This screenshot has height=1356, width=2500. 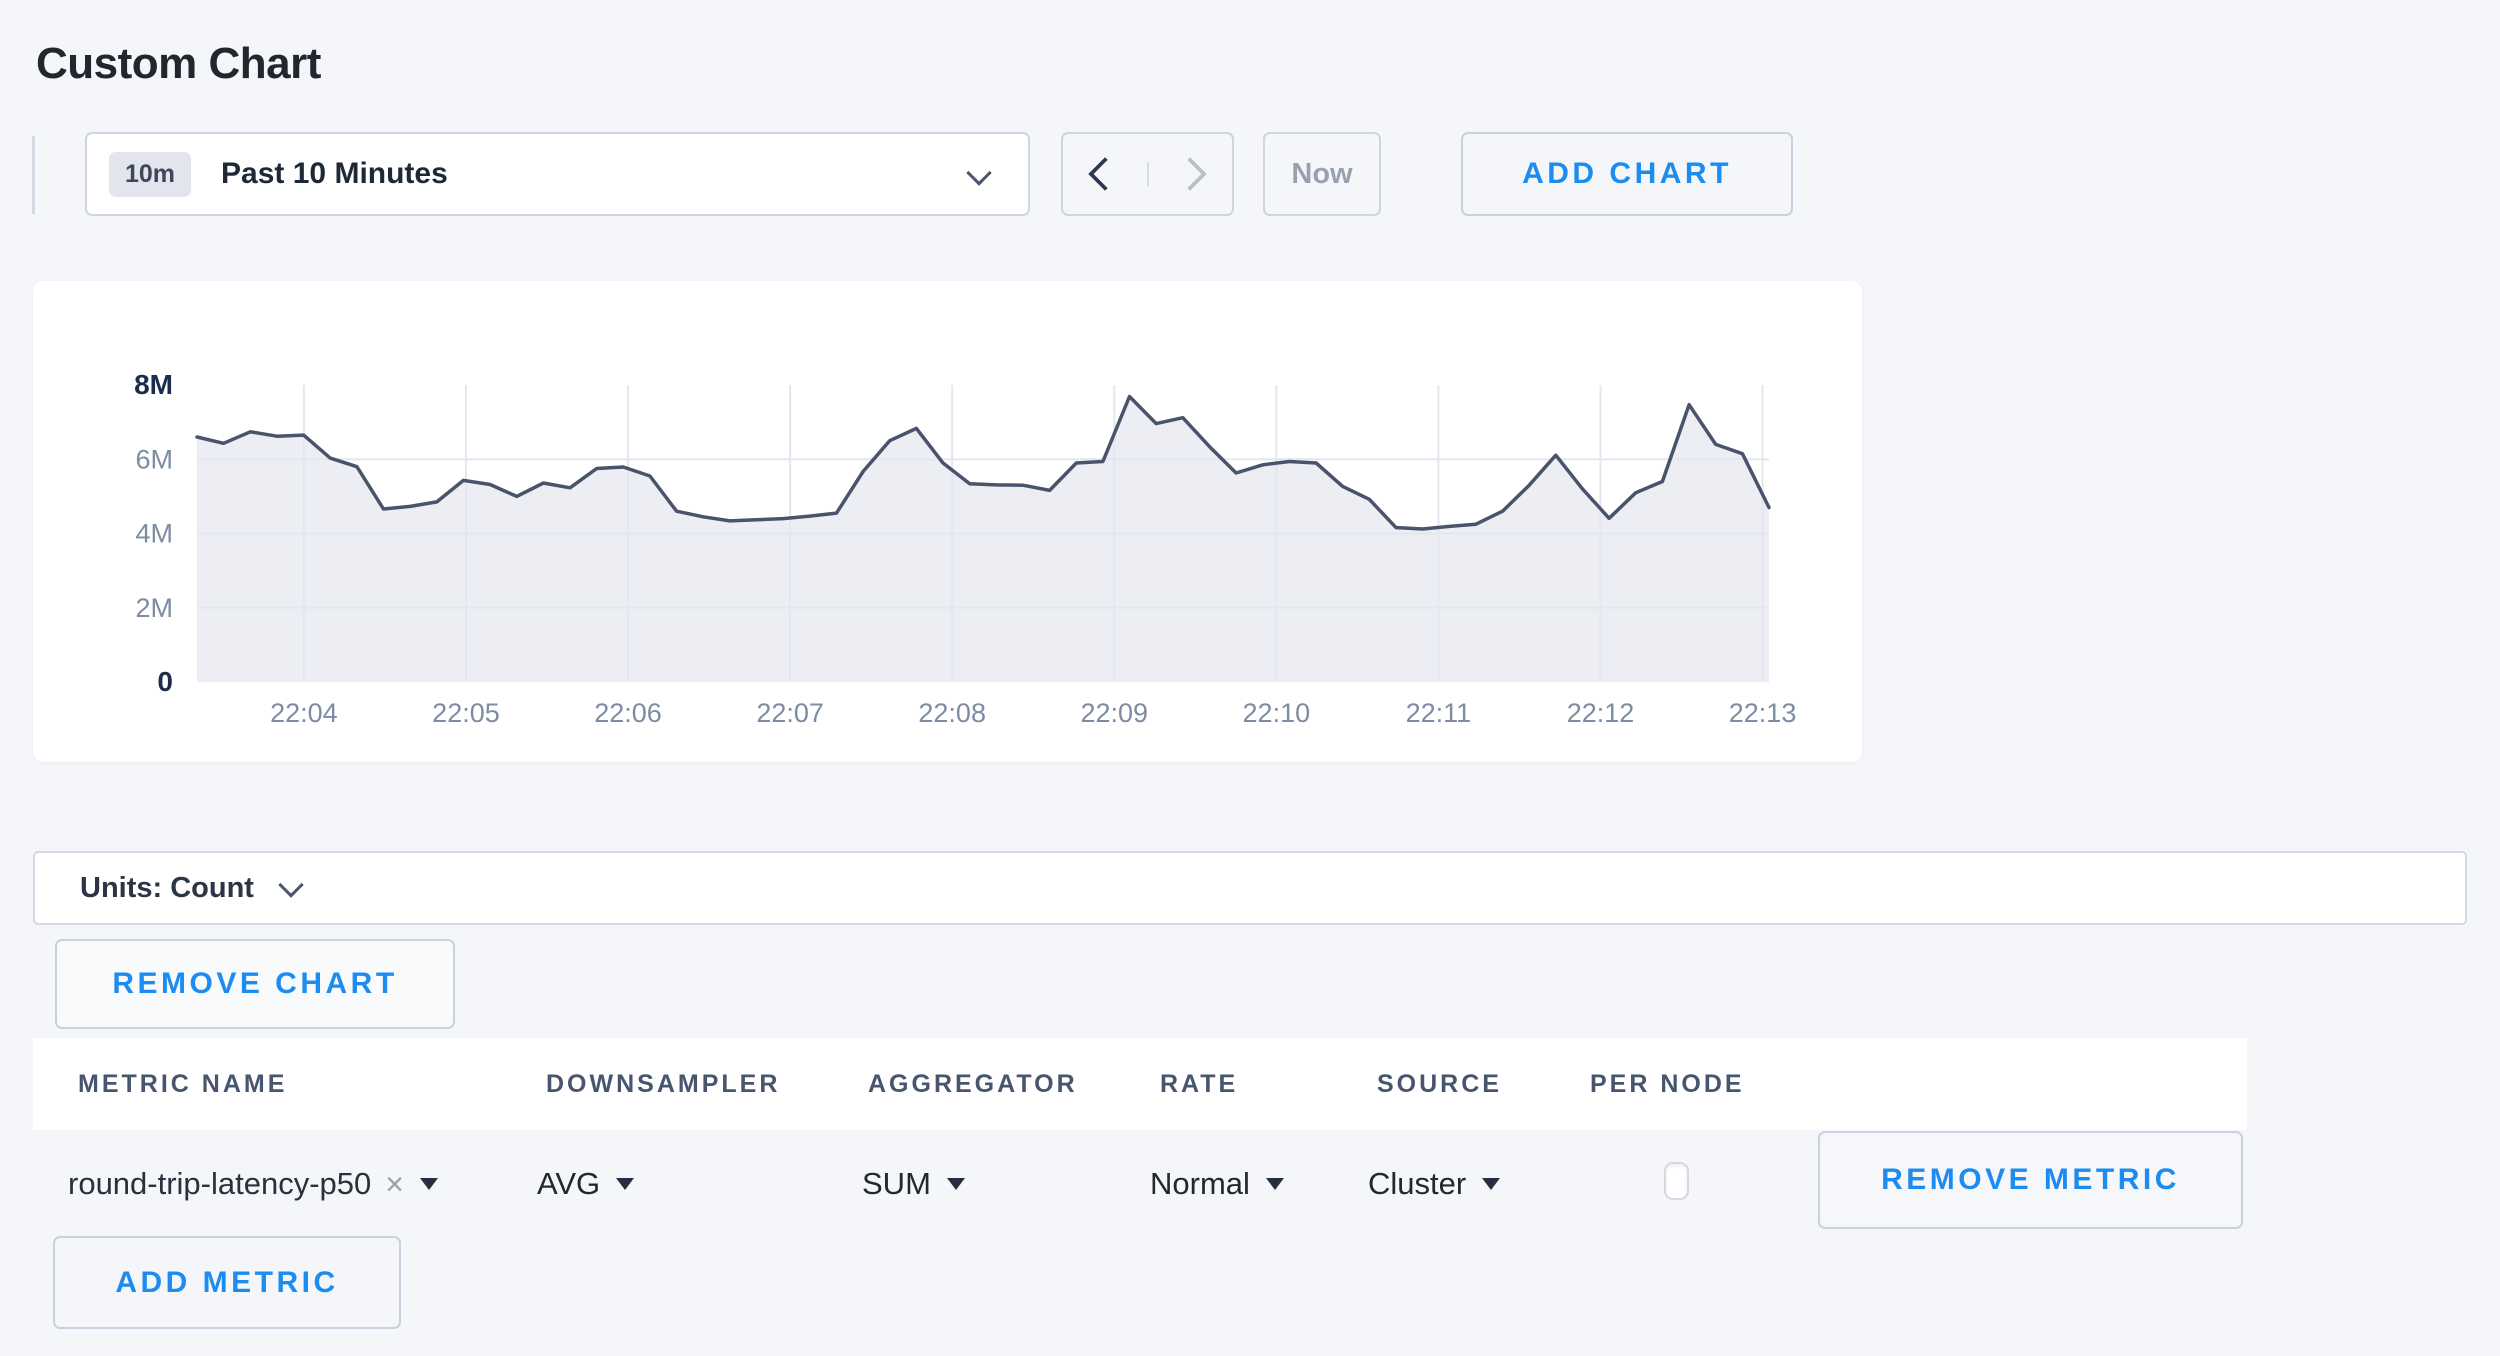 What do you see at coordinates (973, 1084) in the screenshot?
I see `col-header-aggregator: AGGREGATOR` at bounding box center [973, 1084].